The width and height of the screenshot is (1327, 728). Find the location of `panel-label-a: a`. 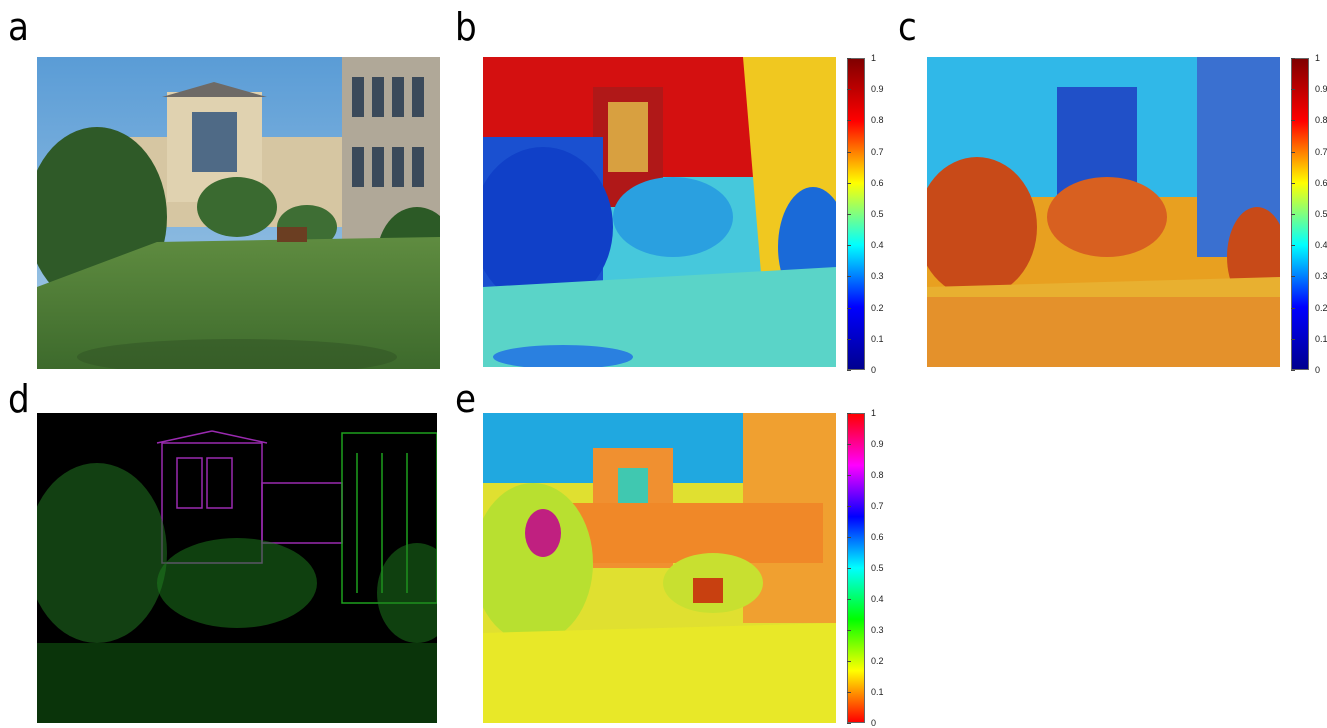

panel-label-a: a is located at coordinates (18, 27).